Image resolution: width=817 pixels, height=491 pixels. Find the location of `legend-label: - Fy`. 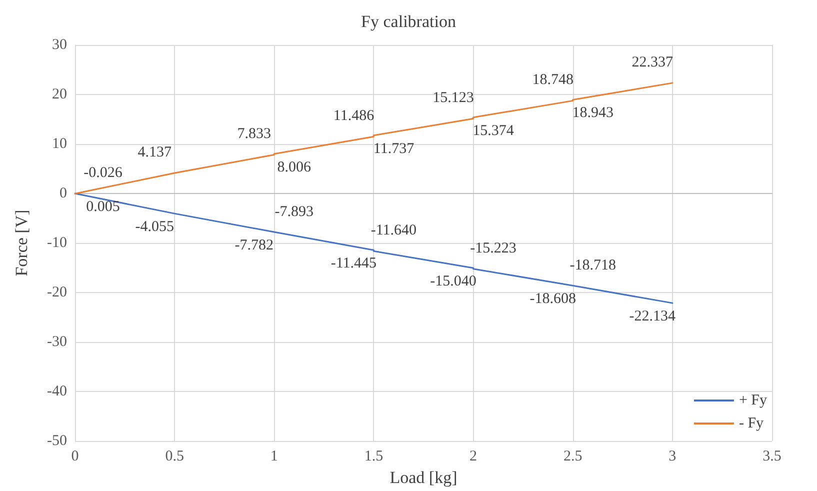

legend-label: - Fy is located at coordinates (751, 424).